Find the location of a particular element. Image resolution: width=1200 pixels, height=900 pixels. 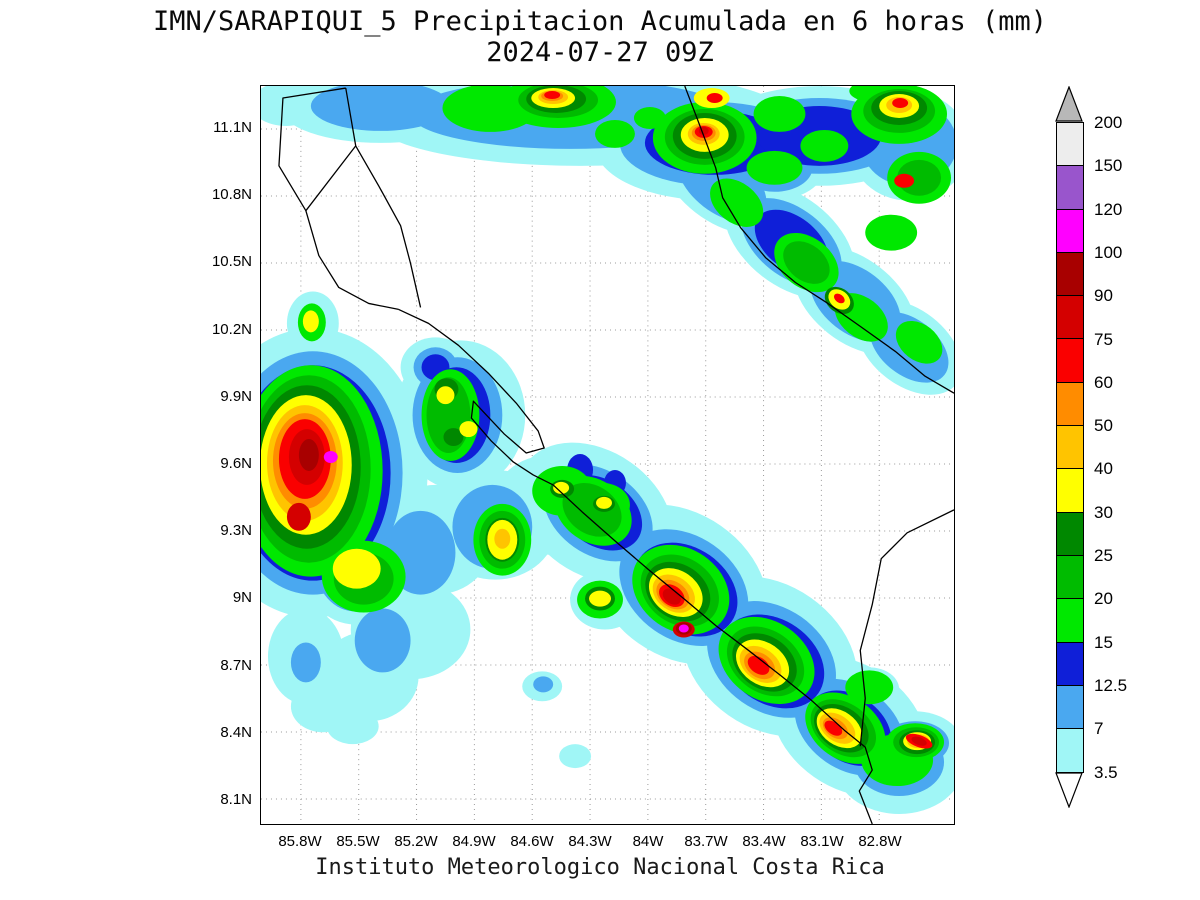

colorbar-under-arrow-icon is located at coordinates (1069, 790).